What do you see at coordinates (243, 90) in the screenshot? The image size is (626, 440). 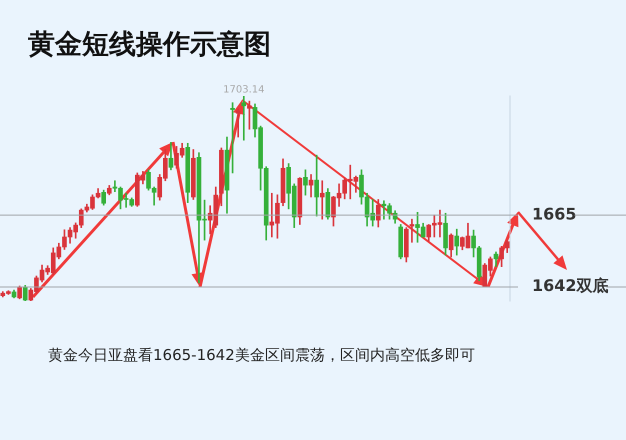 I see `annotation: 1703.14` at bounding box center [243, 90].